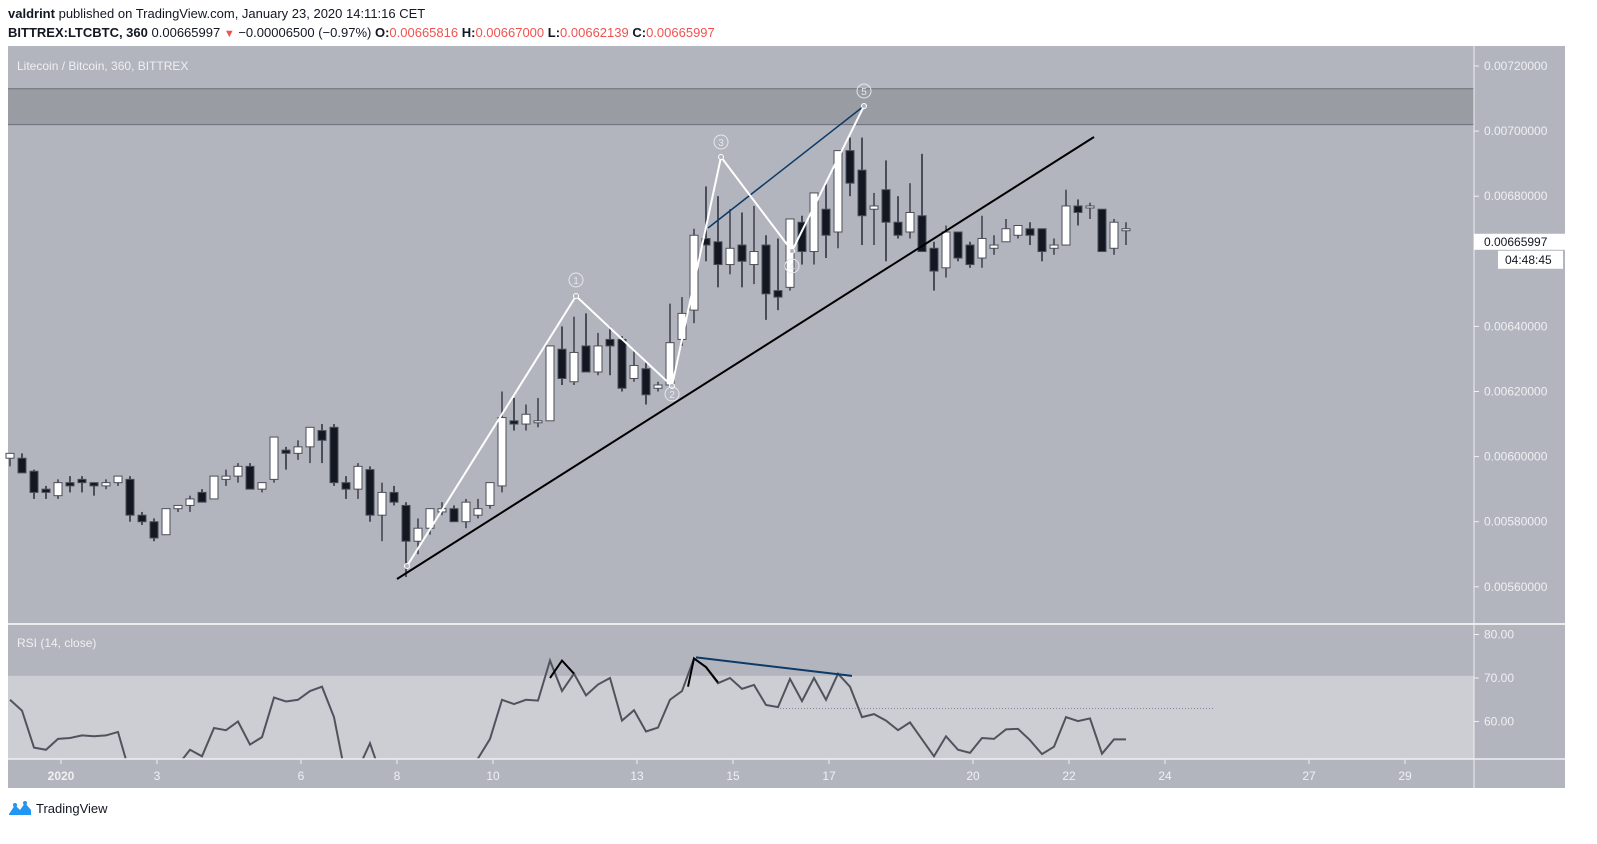  Describe the element at coordinates (576, 280) in the screenshot. I see `wave-label-circle` at that location.